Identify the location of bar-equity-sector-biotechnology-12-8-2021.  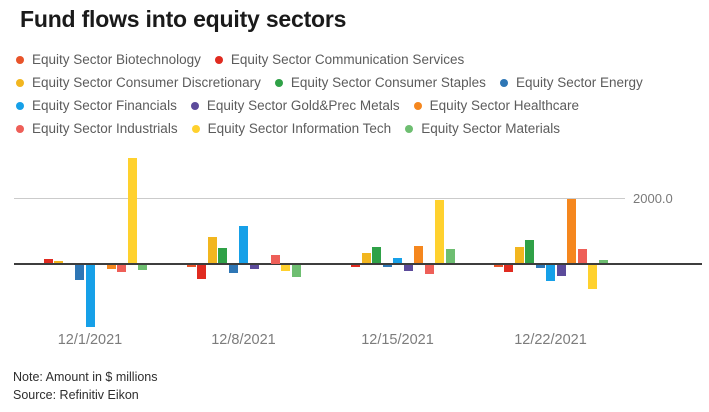
(191, 266).